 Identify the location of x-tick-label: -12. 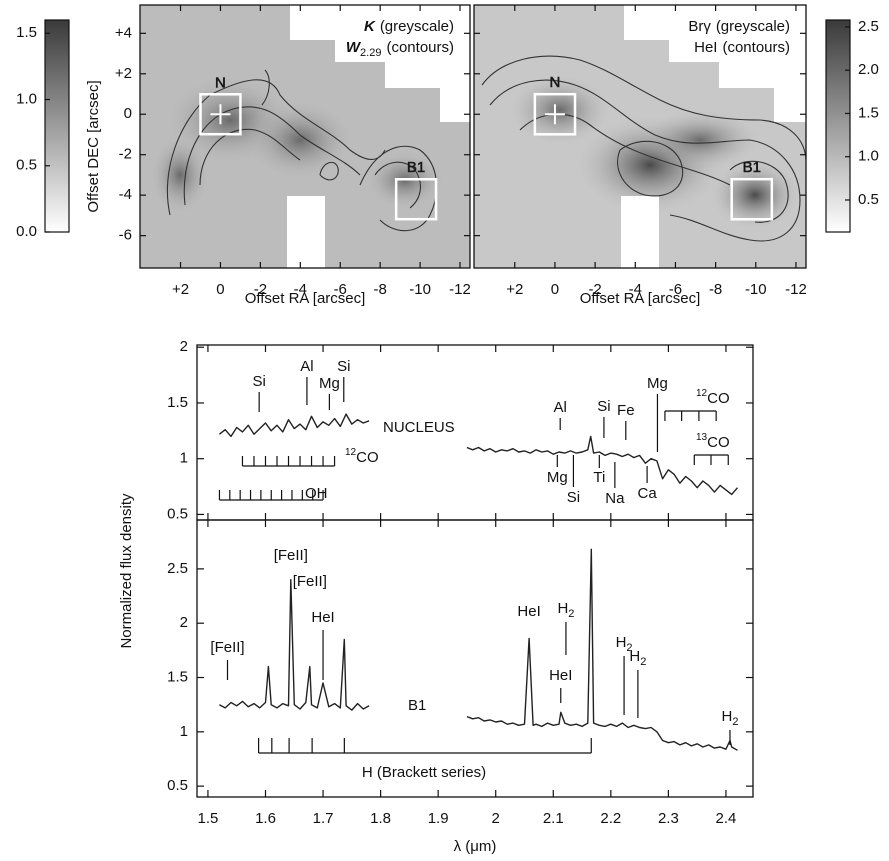
(460, 289).